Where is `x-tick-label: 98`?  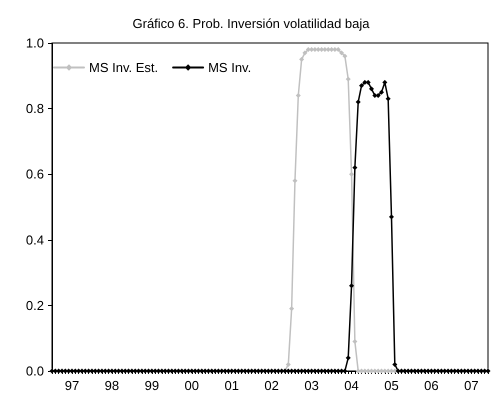
x-tick-label: 98 is located at coordinates (112, 385).